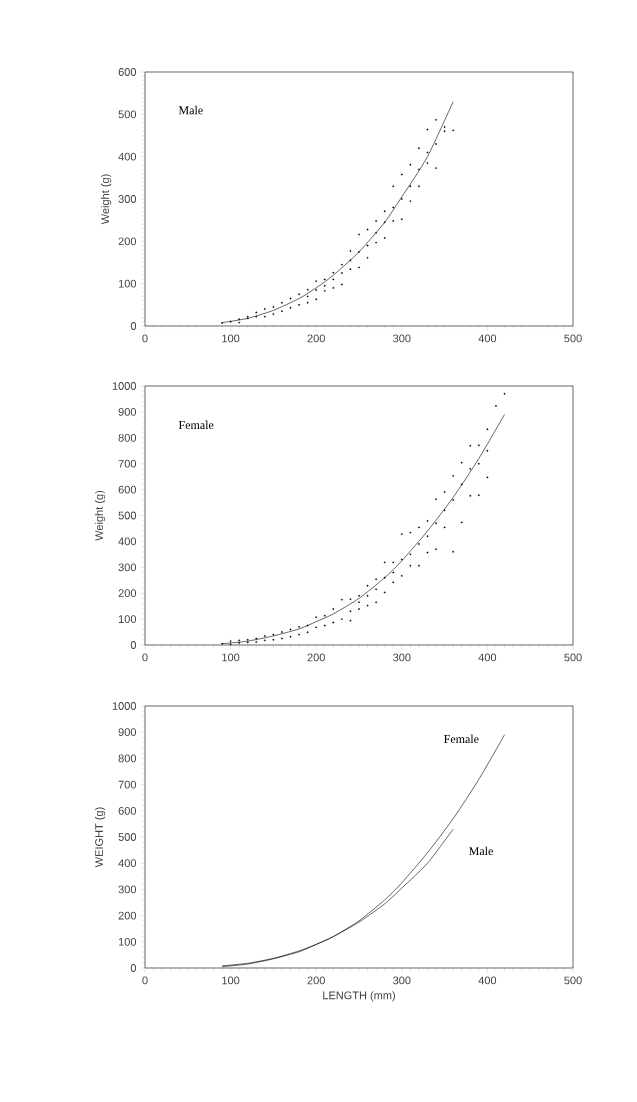 The height and width of the screenshot is (1102, 637). I want to click on series-label: Male, so click(481, 851).